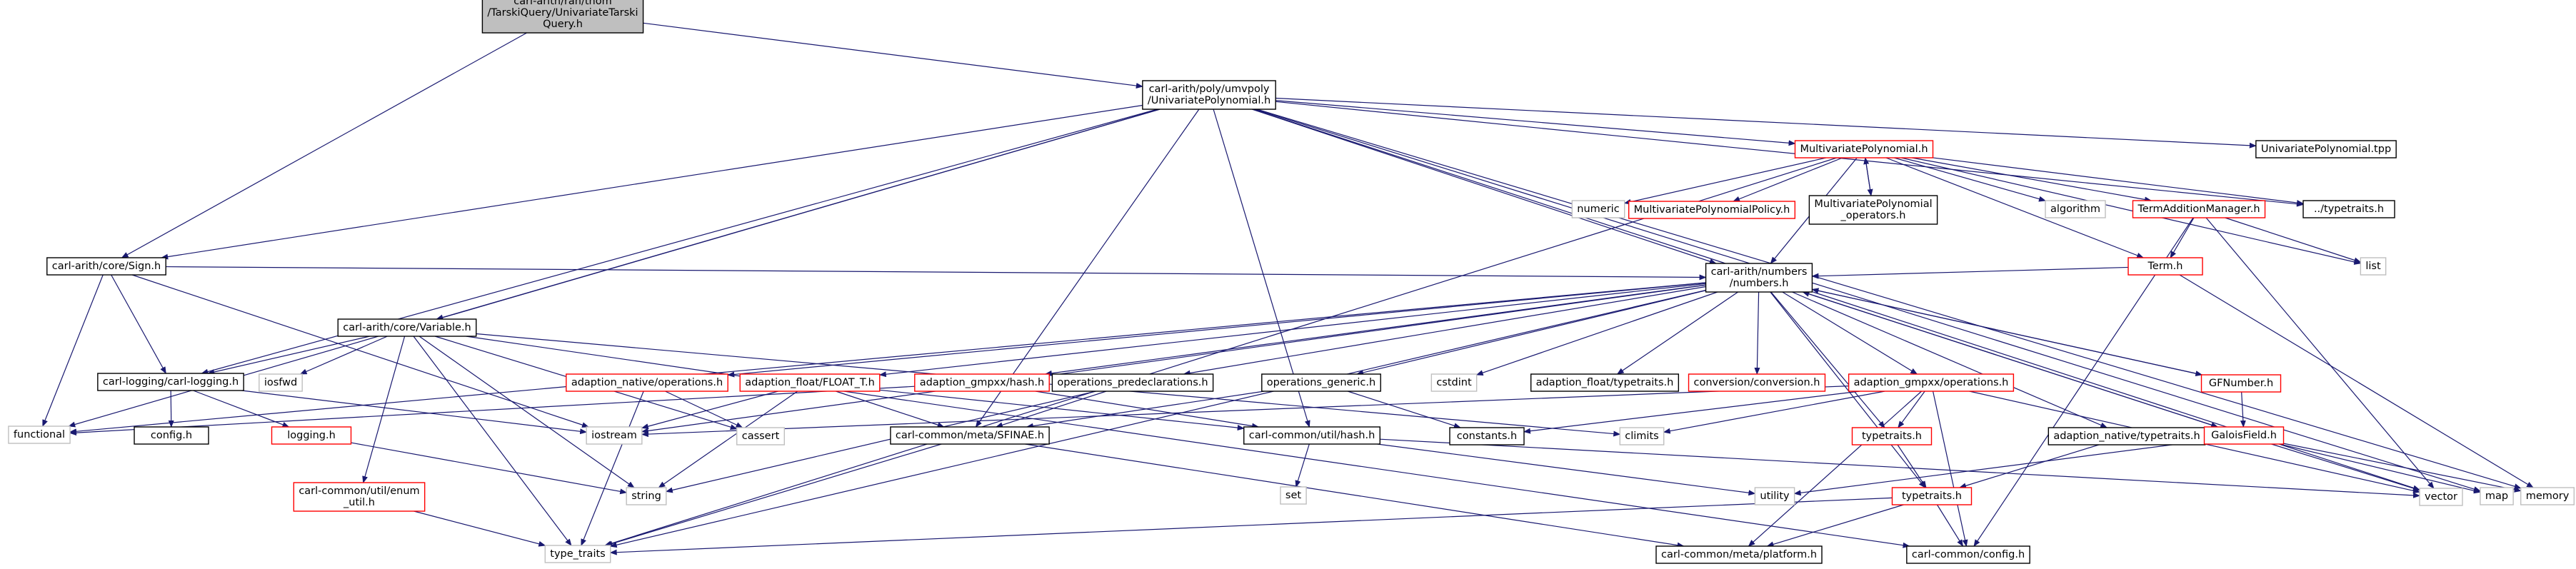  I want to click on edge-hash-to-utility, so click(1566, 470).